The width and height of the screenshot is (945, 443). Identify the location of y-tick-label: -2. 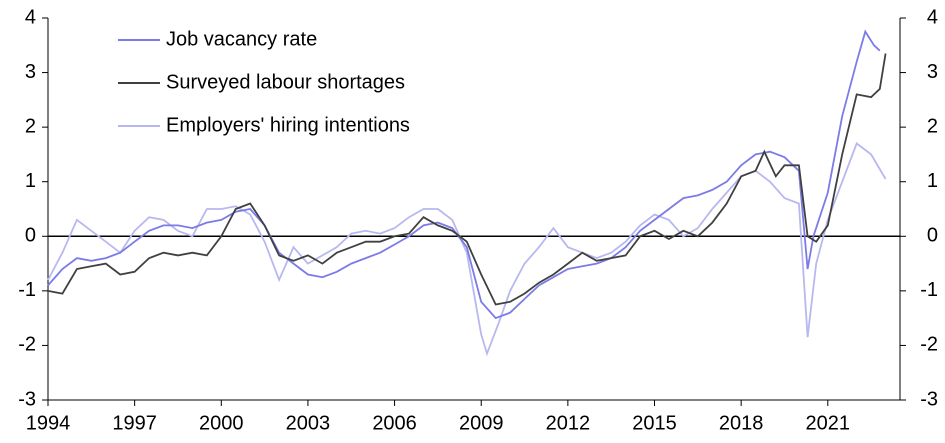
(27, 345).